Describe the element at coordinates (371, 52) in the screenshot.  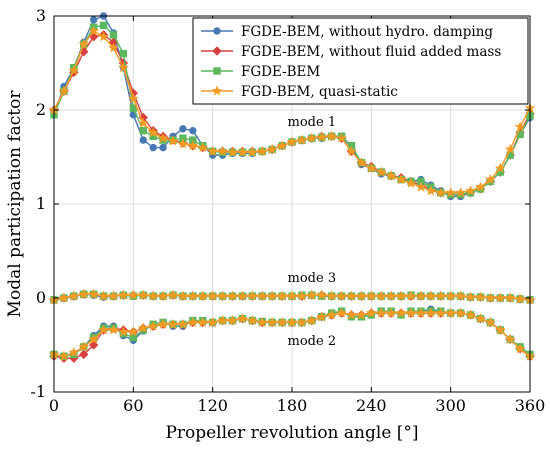
I see `legend-label: FGDE-BEM, without fluid added mass` at that location.